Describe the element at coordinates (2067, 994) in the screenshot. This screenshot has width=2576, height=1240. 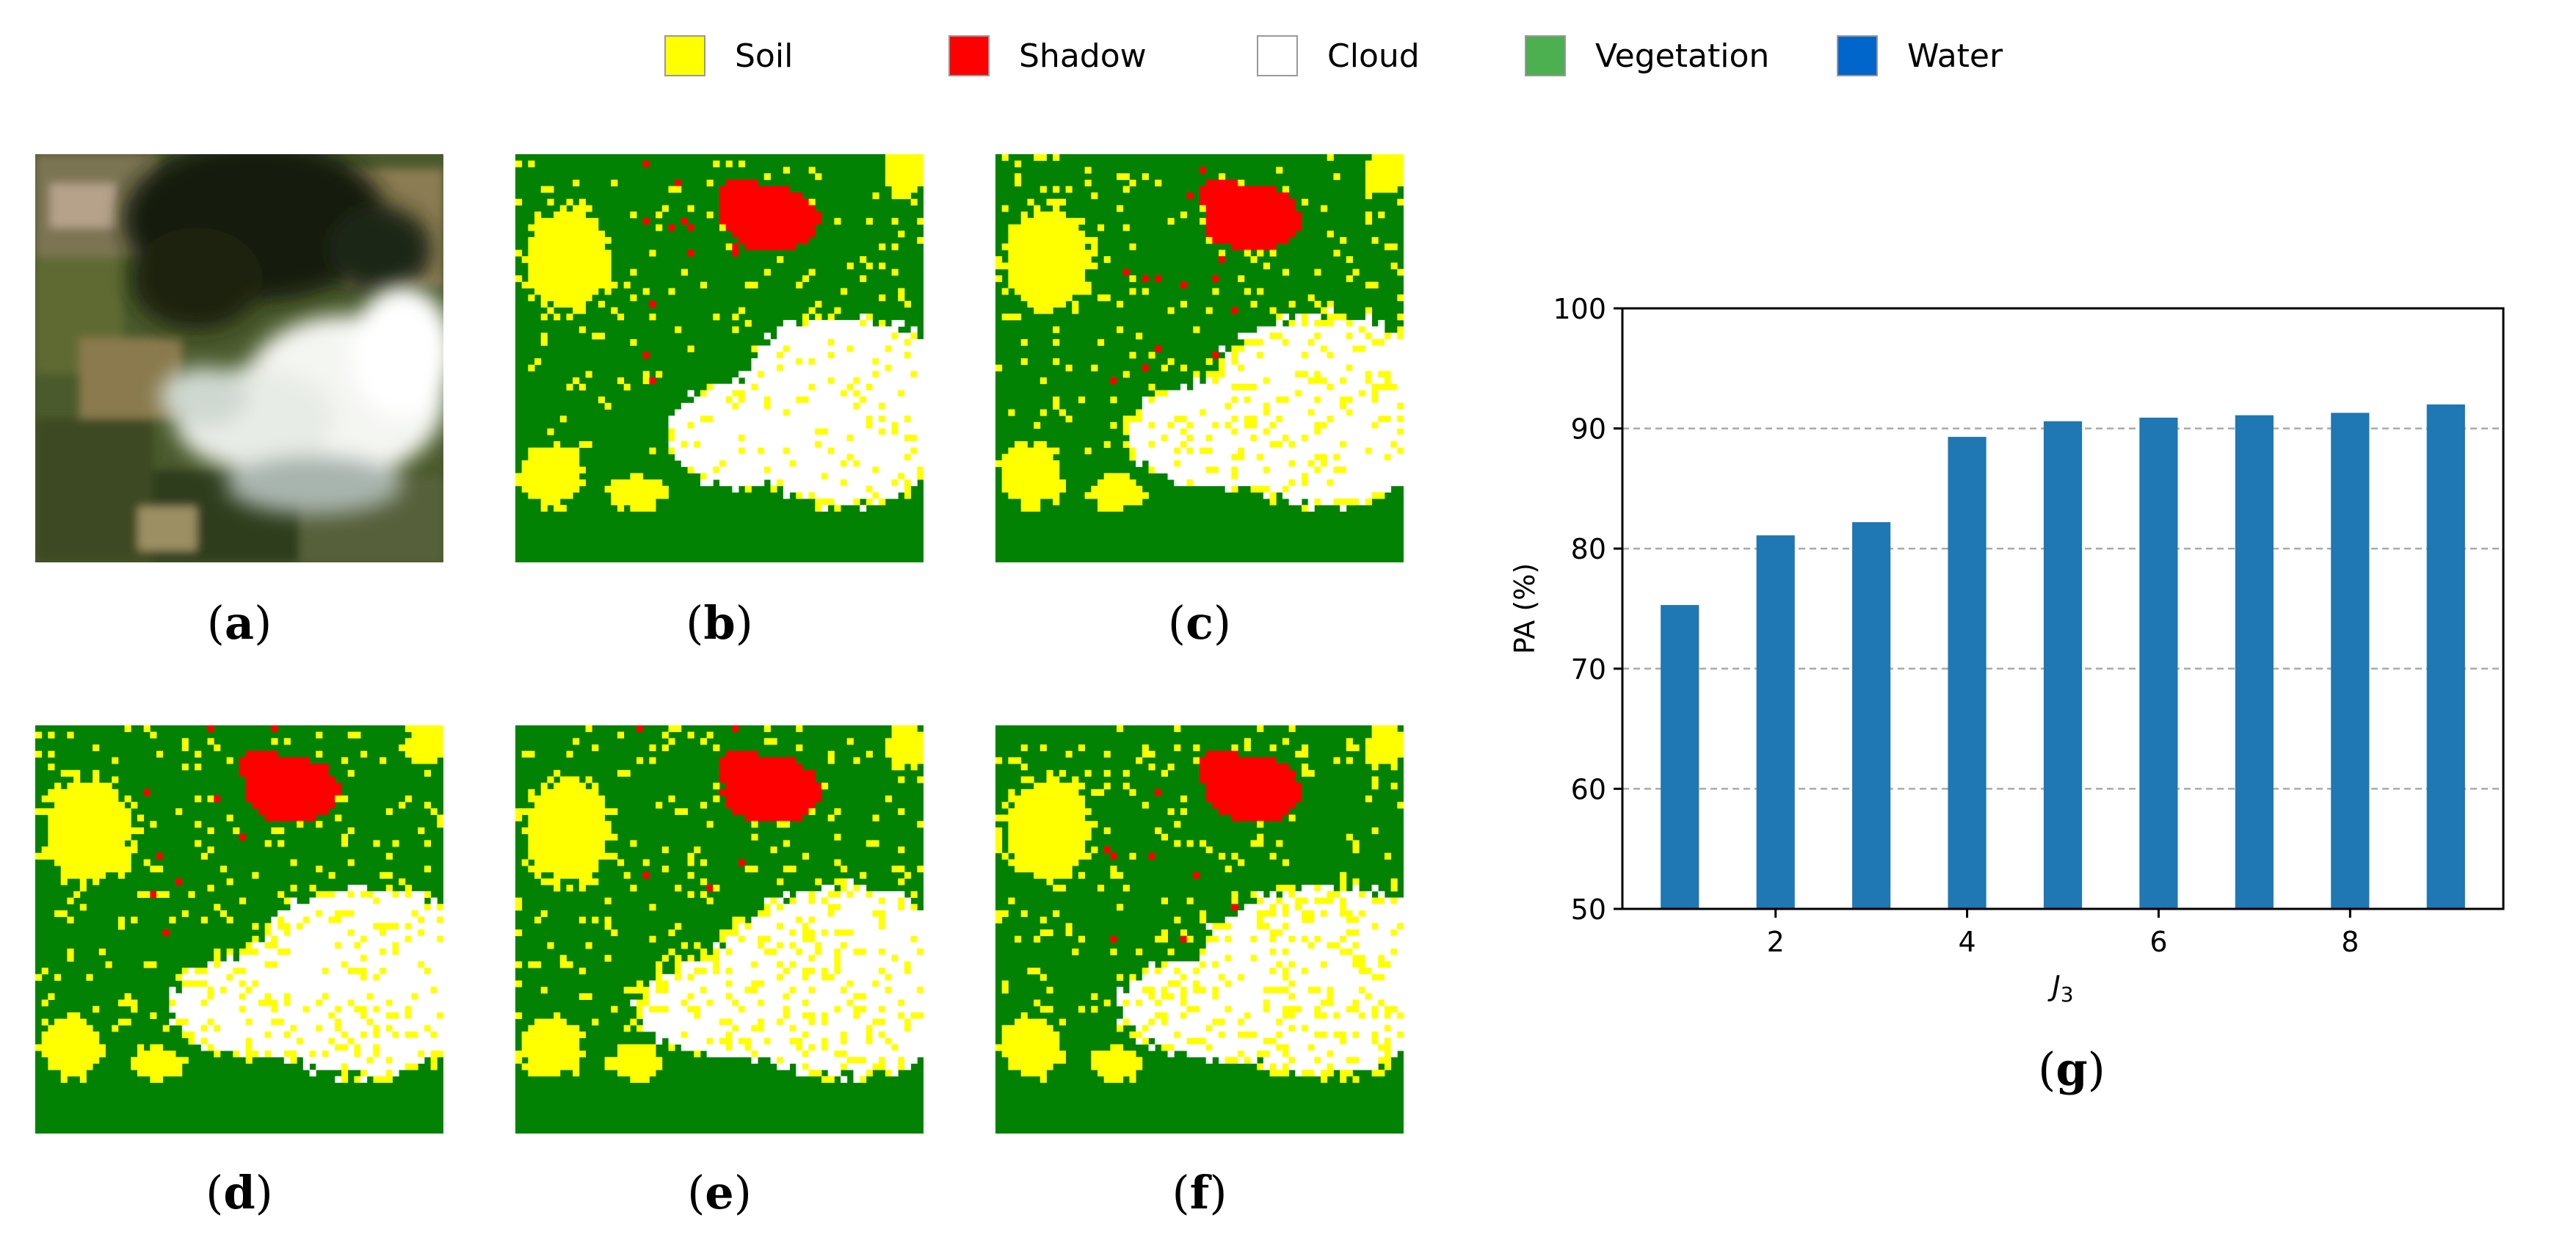
I see `x-axis-label-subscript: 3` at that location.